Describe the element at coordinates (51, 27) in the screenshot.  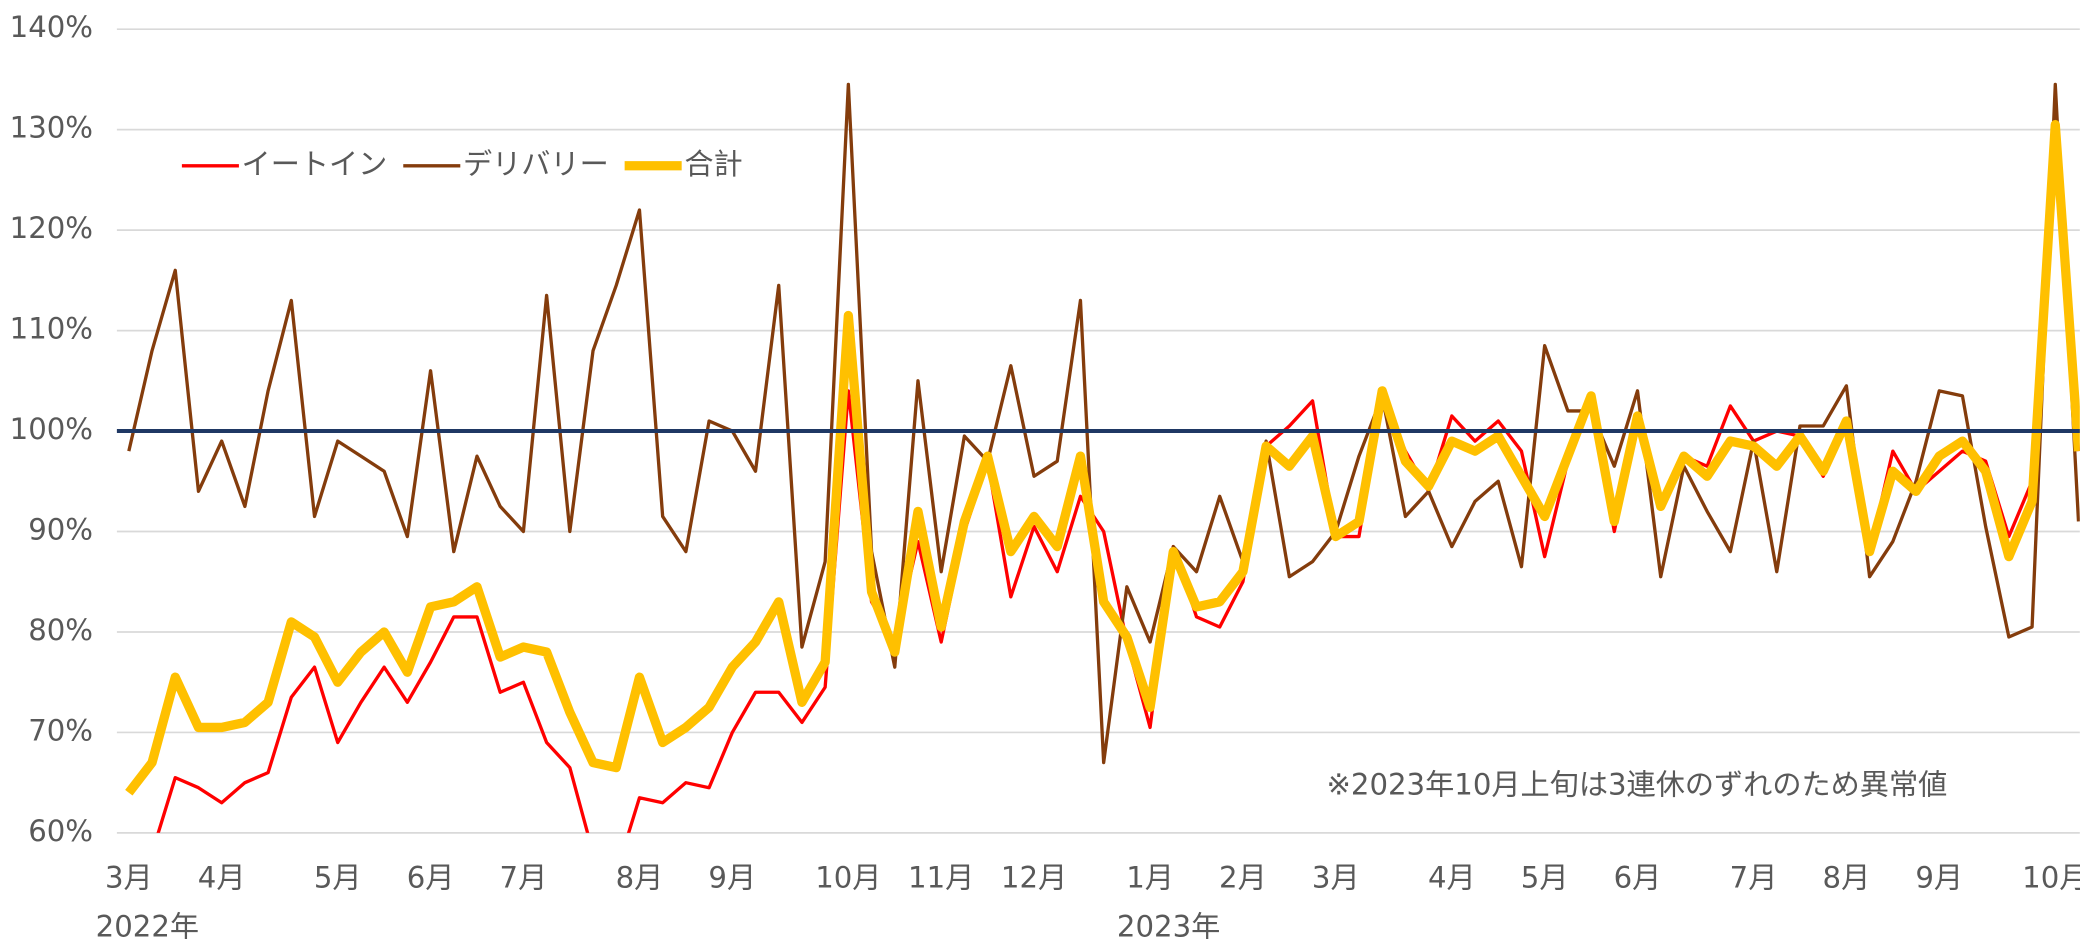
I see `y-tick-label: 140%` at that location.